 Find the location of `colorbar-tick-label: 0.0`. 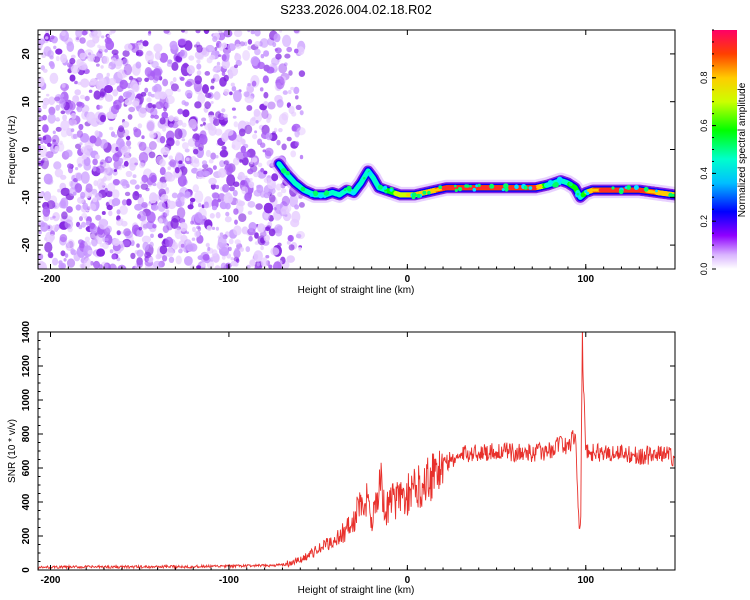

colorbar-tick-label: 0.0 is located at coordinates (704, 269).